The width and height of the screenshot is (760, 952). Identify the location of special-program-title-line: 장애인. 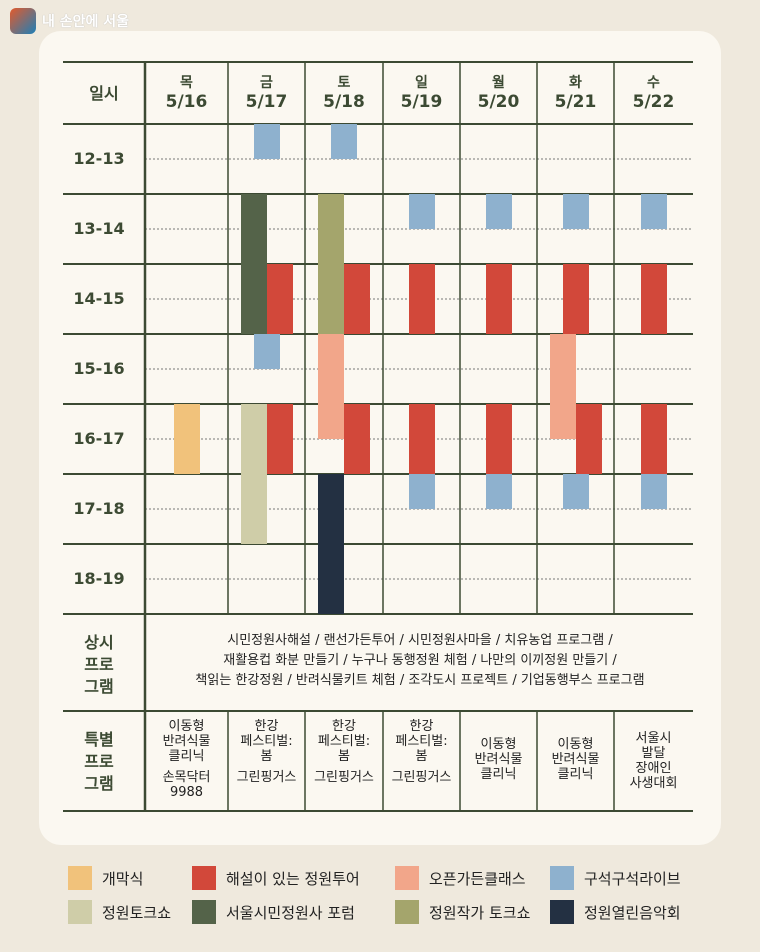
(653, 768).